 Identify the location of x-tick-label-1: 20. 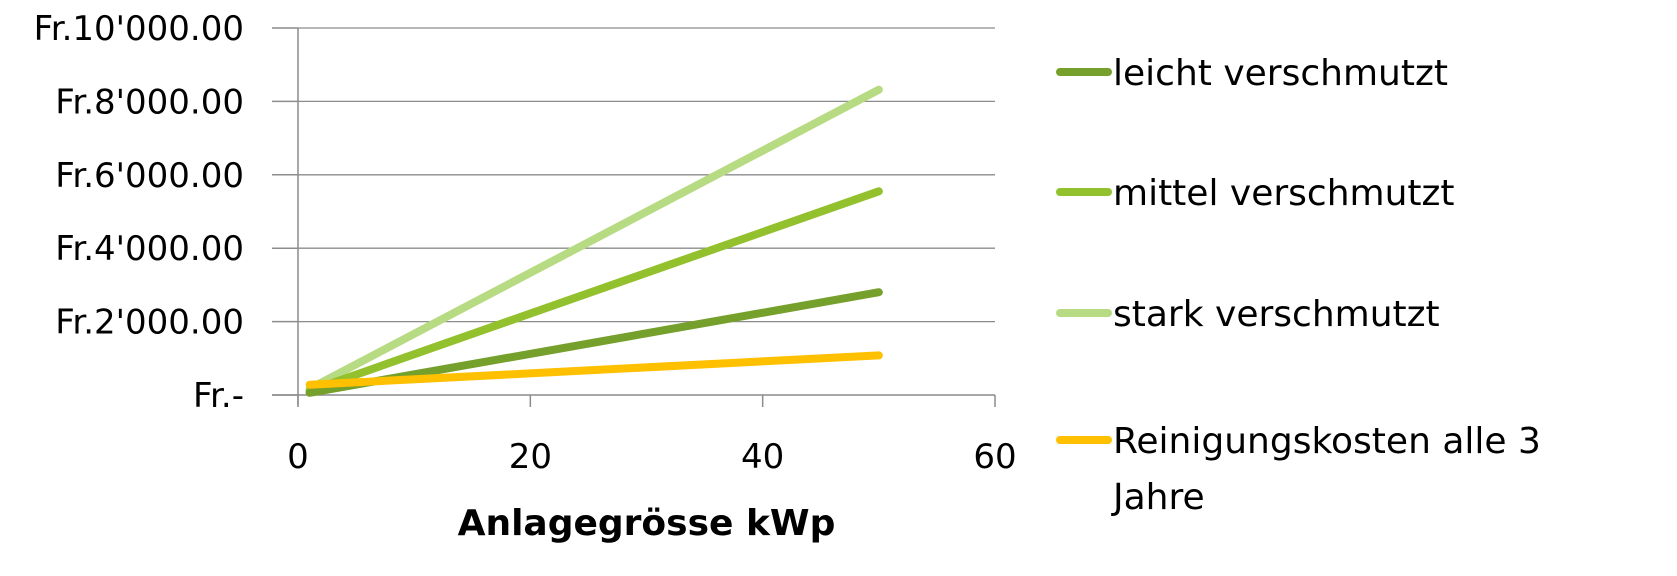
(530, 457).